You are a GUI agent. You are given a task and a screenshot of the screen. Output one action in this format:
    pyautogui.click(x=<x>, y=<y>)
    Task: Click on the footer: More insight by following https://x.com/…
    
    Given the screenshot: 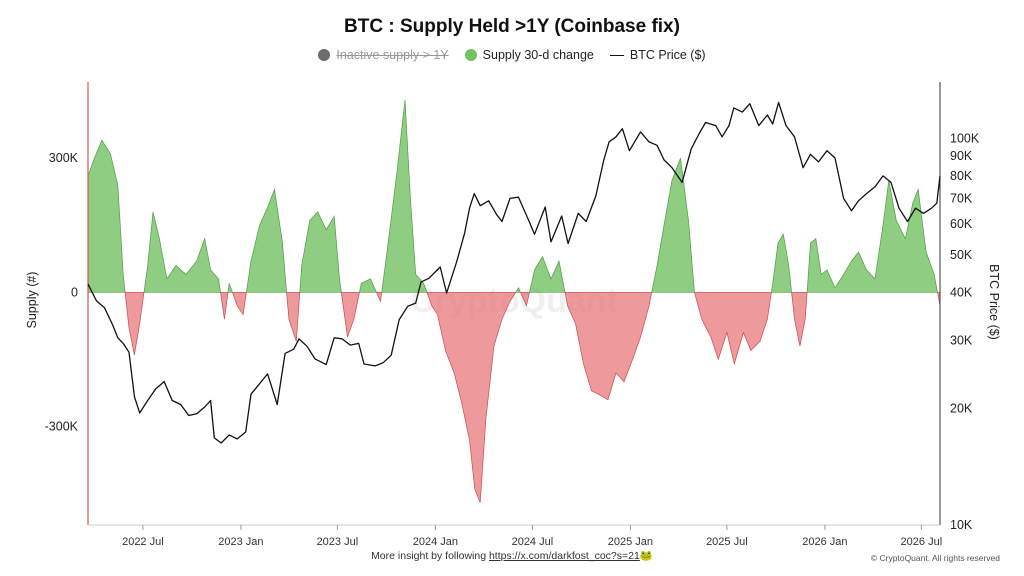 What is the action you would take?
    pyautogui.click(x=512, y=555)
    